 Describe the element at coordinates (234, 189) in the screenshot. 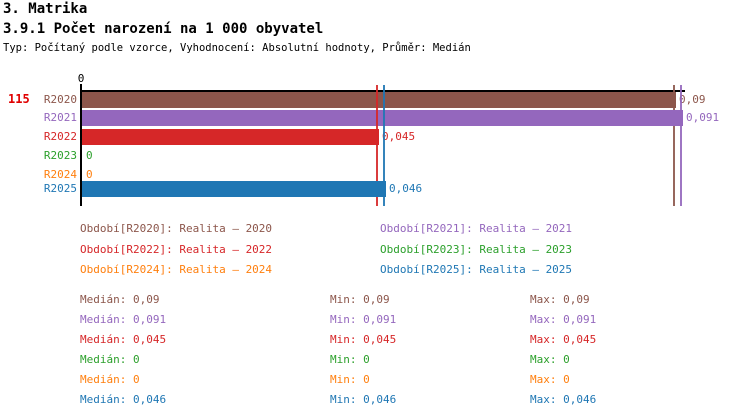

I see `bar-R2025` at that location.